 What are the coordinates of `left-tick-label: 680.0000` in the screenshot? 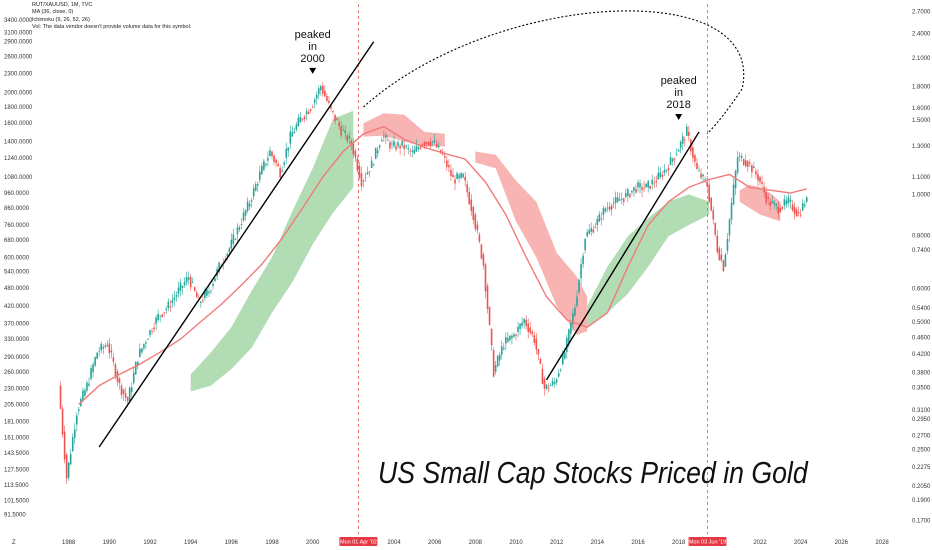 It's located at (17, 241).